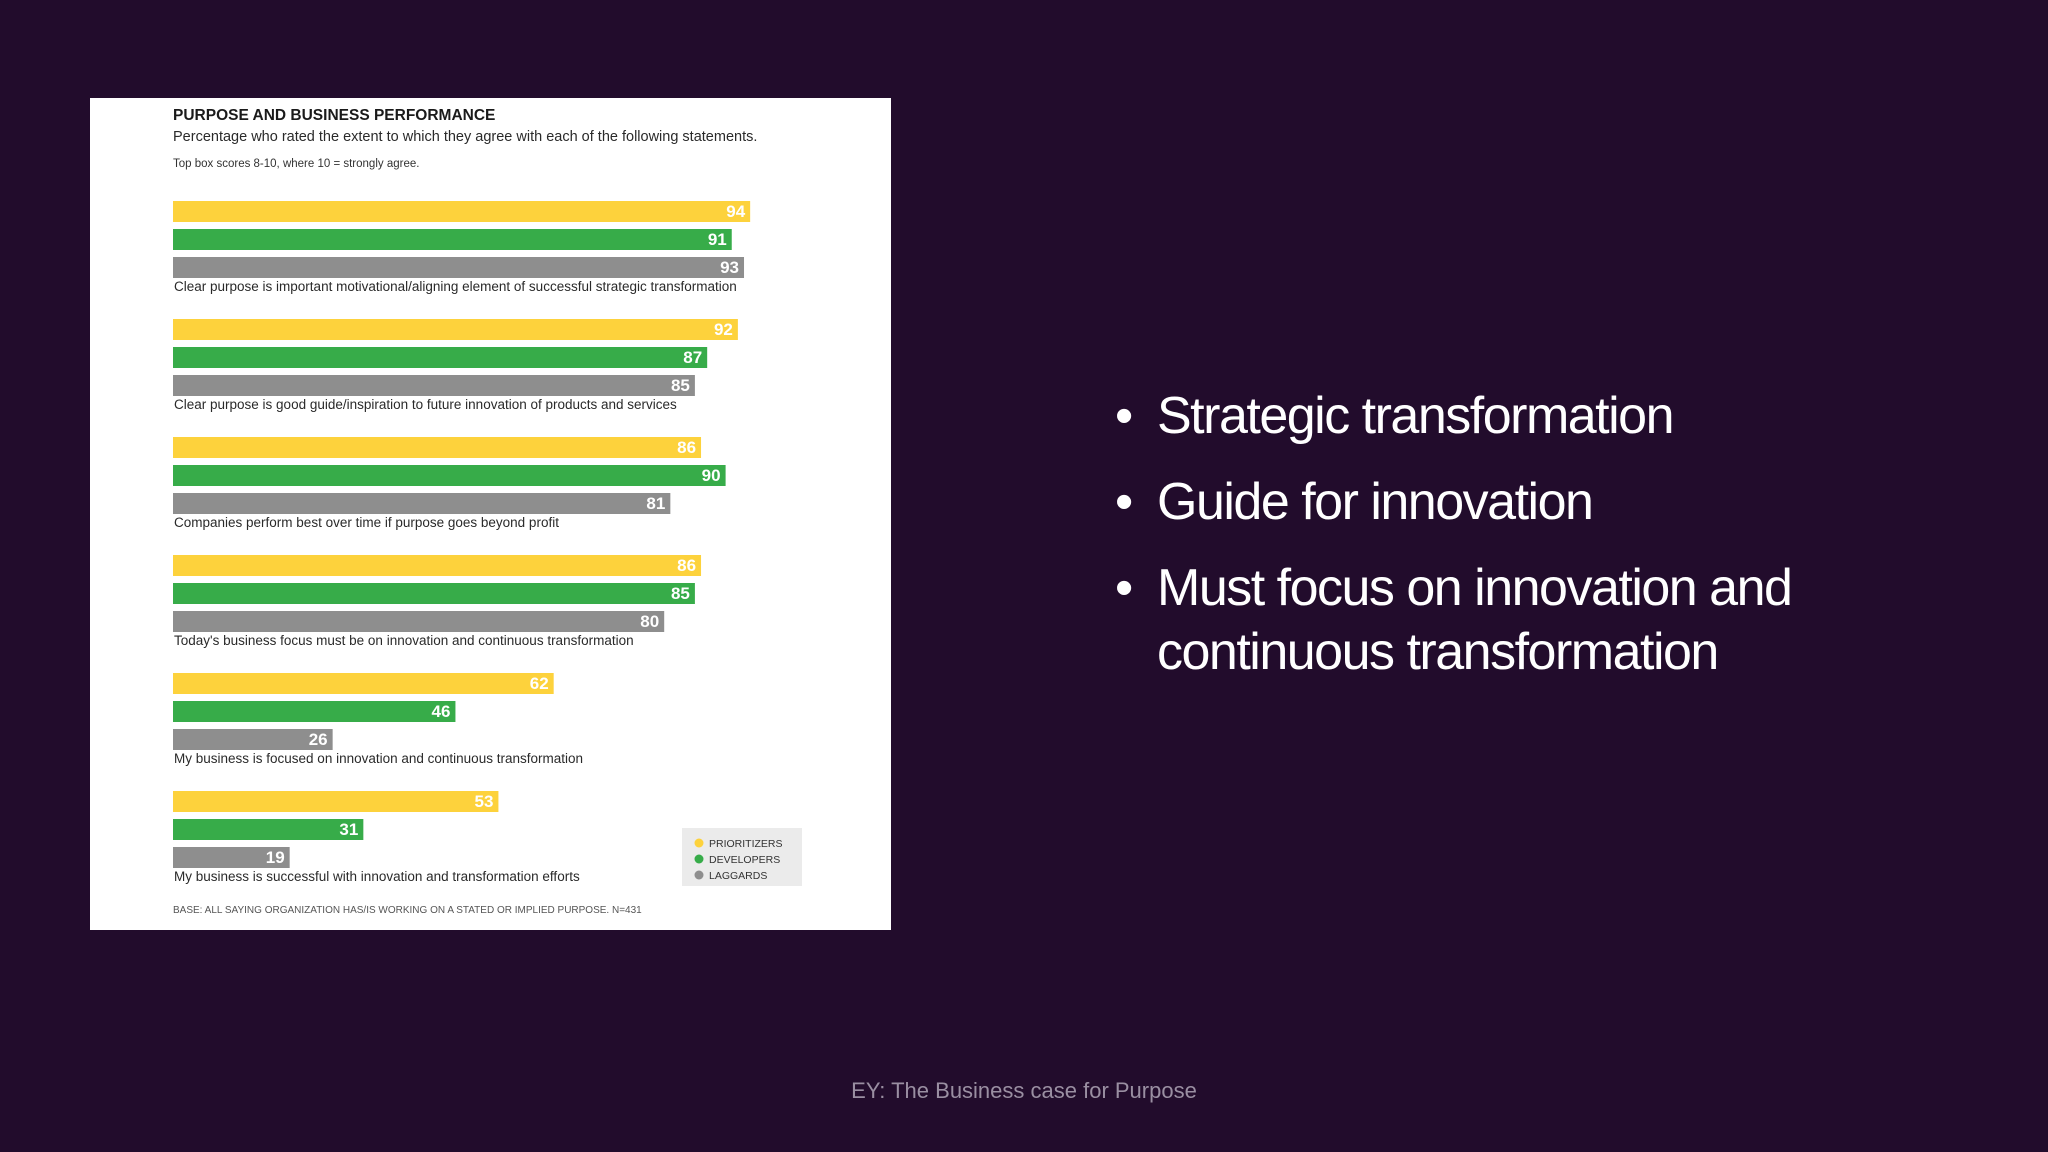  What do you see at coordinates (483, 801) in the screenshot?
I see `bar-value-label: 53` at bounding box center [483, 801].